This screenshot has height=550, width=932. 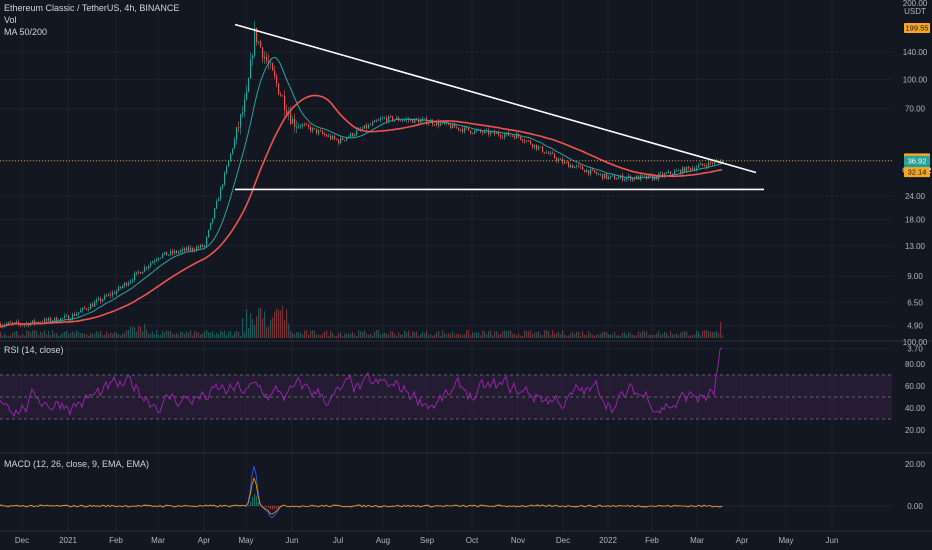 I want to click on vol-legend: Vol, so click(x=12, y=20).